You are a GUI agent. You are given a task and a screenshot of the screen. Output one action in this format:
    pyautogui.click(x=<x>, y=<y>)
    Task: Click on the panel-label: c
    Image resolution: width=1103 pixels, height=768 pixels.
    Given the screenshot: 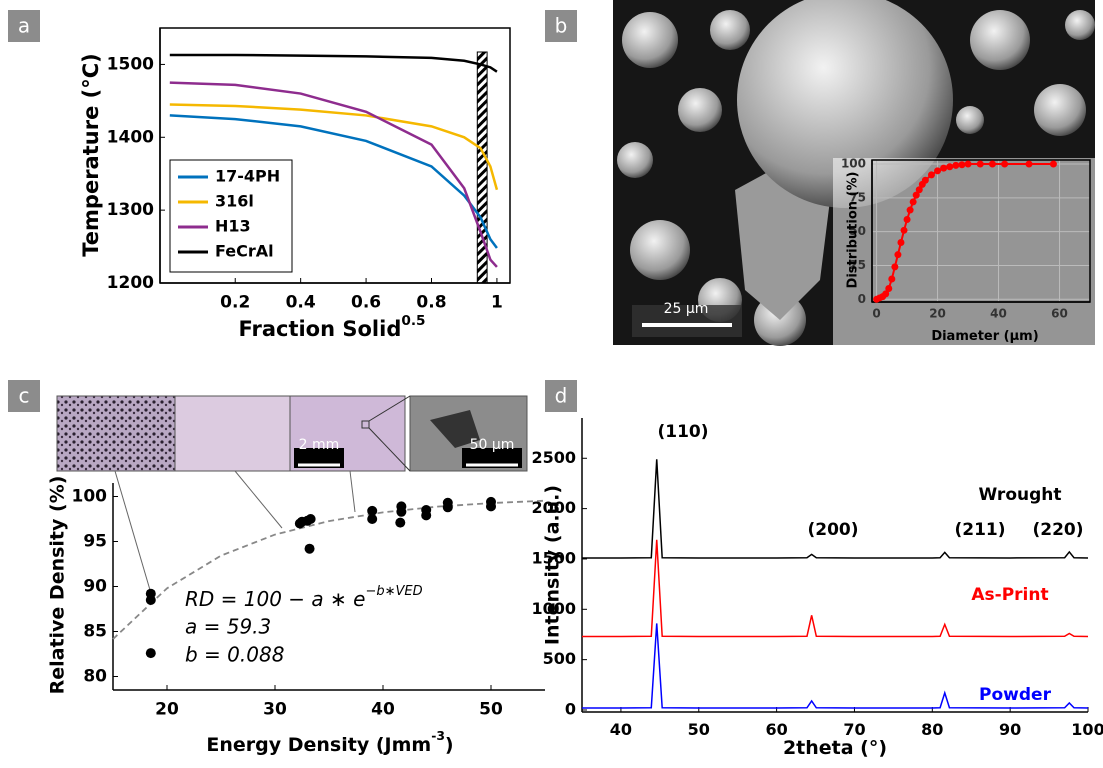 What is the action you would take?
    pyautogui.click(x=24, y=396)
    